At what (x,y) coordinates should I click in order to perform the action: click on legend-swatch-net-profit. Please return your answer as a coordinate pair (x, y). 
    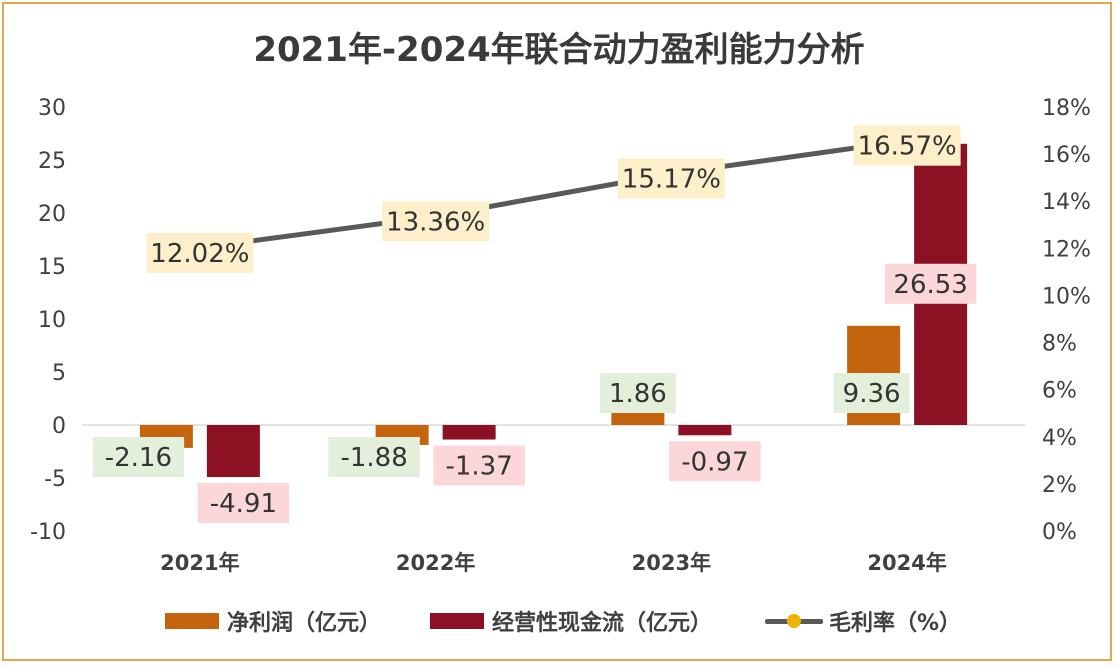
    Looking at the image, I should click on (192, 621).